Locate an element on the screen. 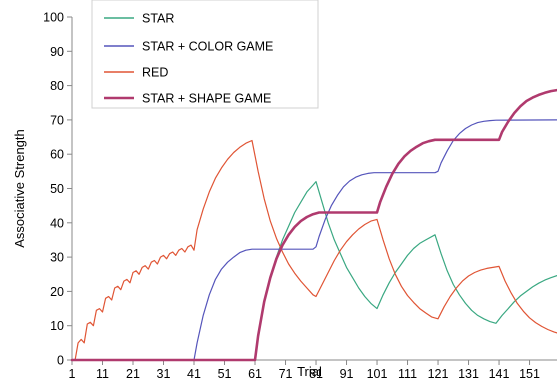  y-tick-label: 100 is located at coordinates (53, 18).